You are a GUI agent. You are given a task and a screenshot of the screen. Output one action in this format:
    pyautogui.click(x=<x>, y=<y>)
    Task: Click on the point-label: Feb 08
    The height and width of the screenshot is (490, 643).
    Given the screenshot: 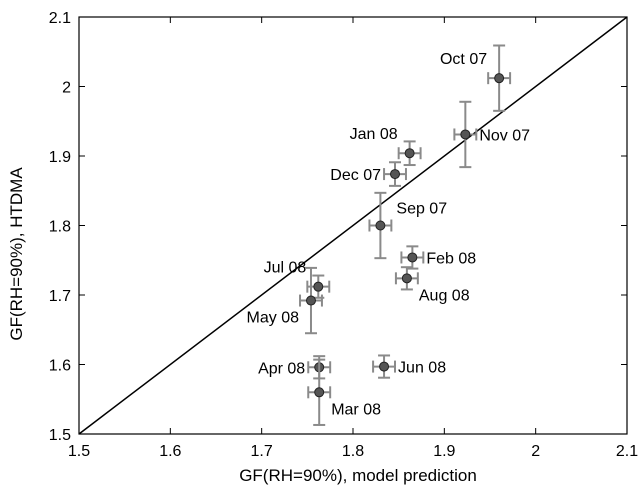 What is the action you would take?
    pyautogui.click(x=451, y=258)
    